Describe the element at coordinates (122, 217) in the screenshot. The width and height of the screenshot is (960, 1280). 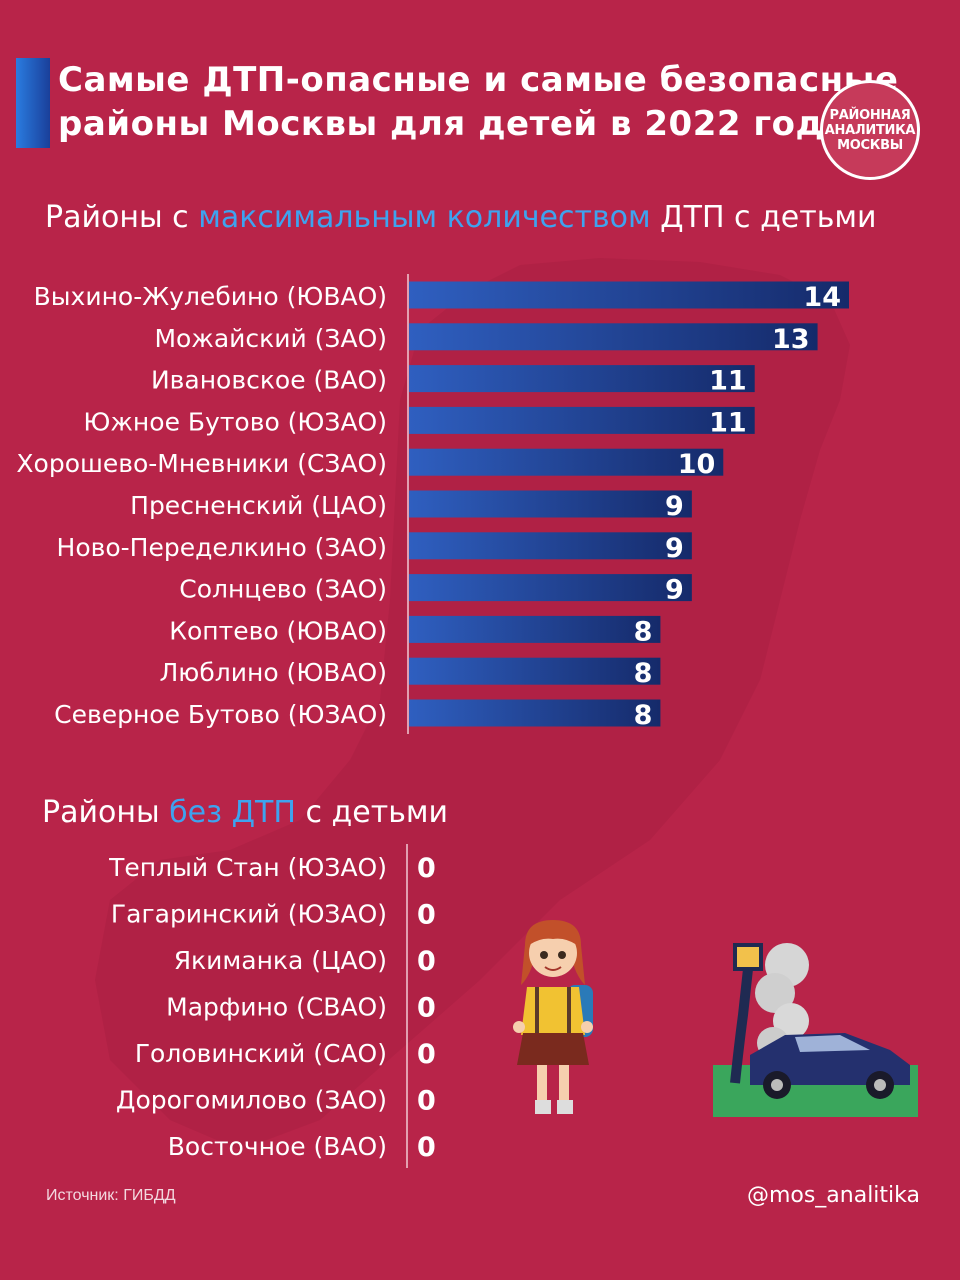
I see `section-top-prefix: Районы с` at that location.